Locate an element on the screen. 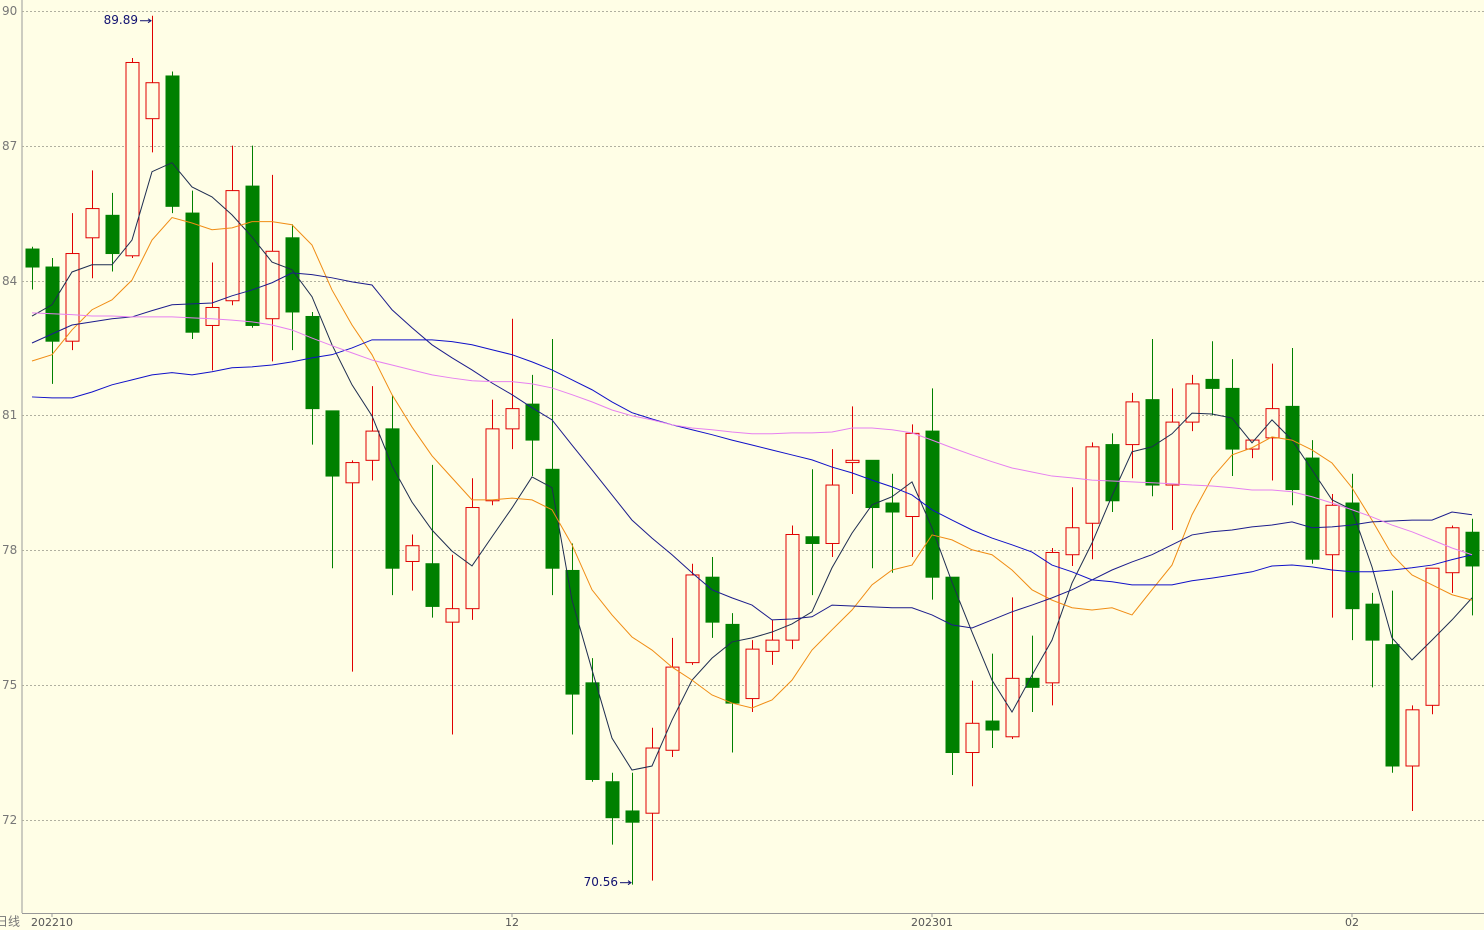 The image size is (1484, 930). x-tick-label: 02 is located at coordinates (1352, 922).